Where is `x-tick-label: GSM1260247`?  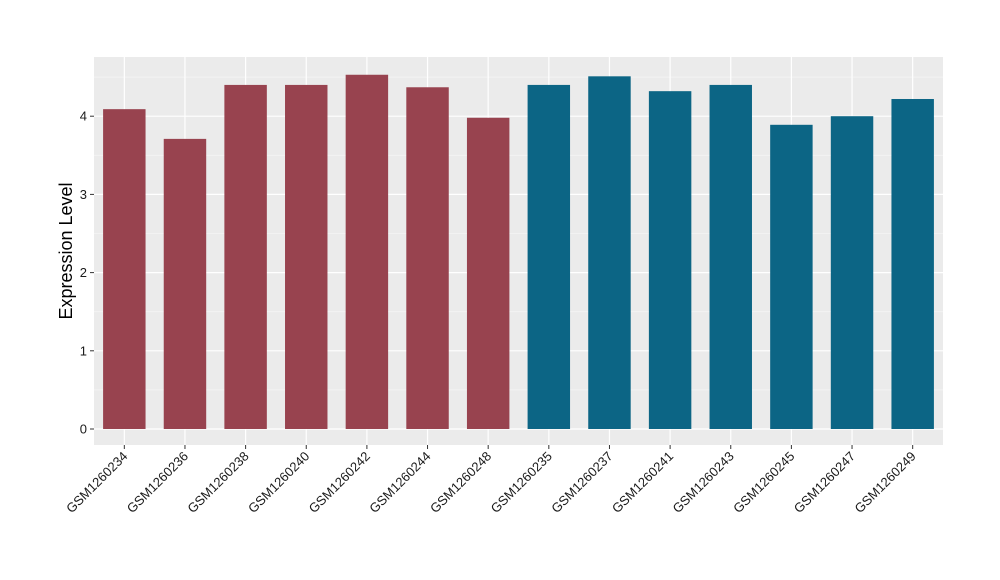 x-tick-label: GSM1260247 is located at coordinates (824, 482).